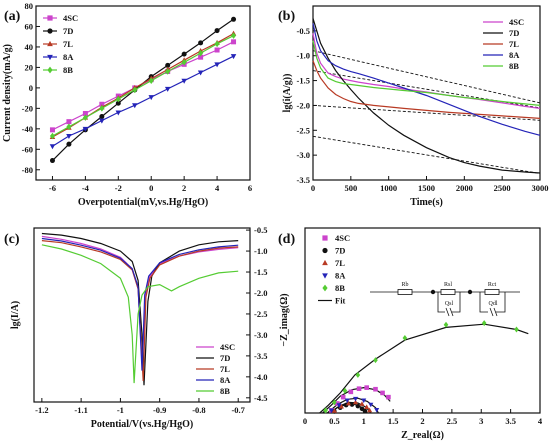 The height and width of the screenshot is (442, 550). I want to click on circuit-label: Qsl, so click(449, 304).